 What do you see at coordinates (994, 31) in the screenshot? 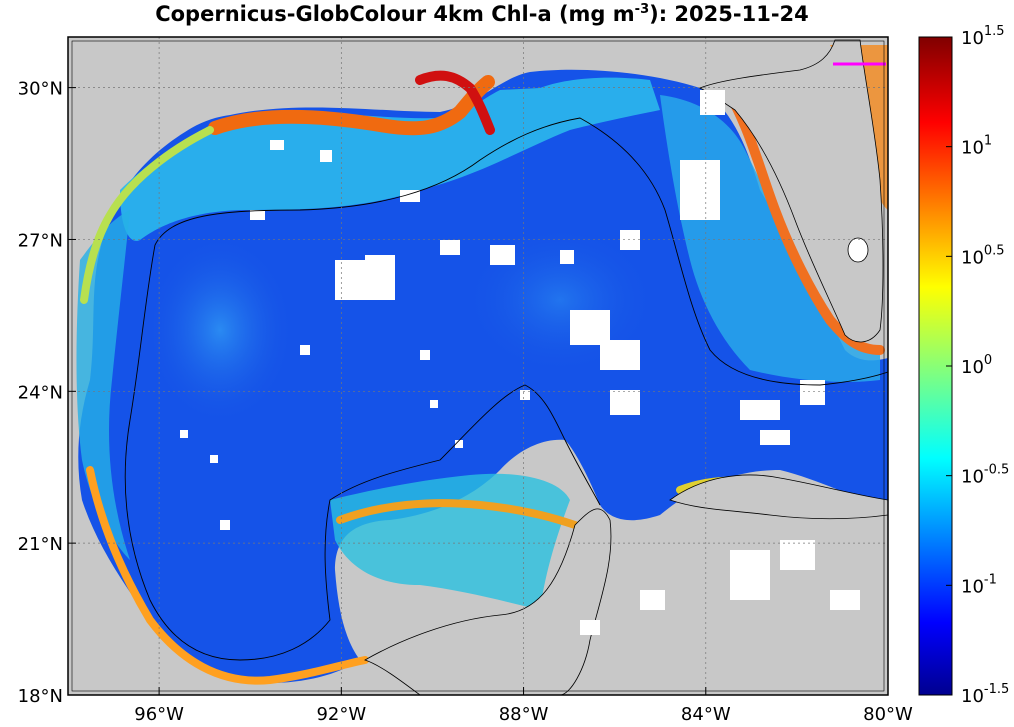
I see `colorbar-tick-exponent: 1.5` at bounding box center [994, 31].